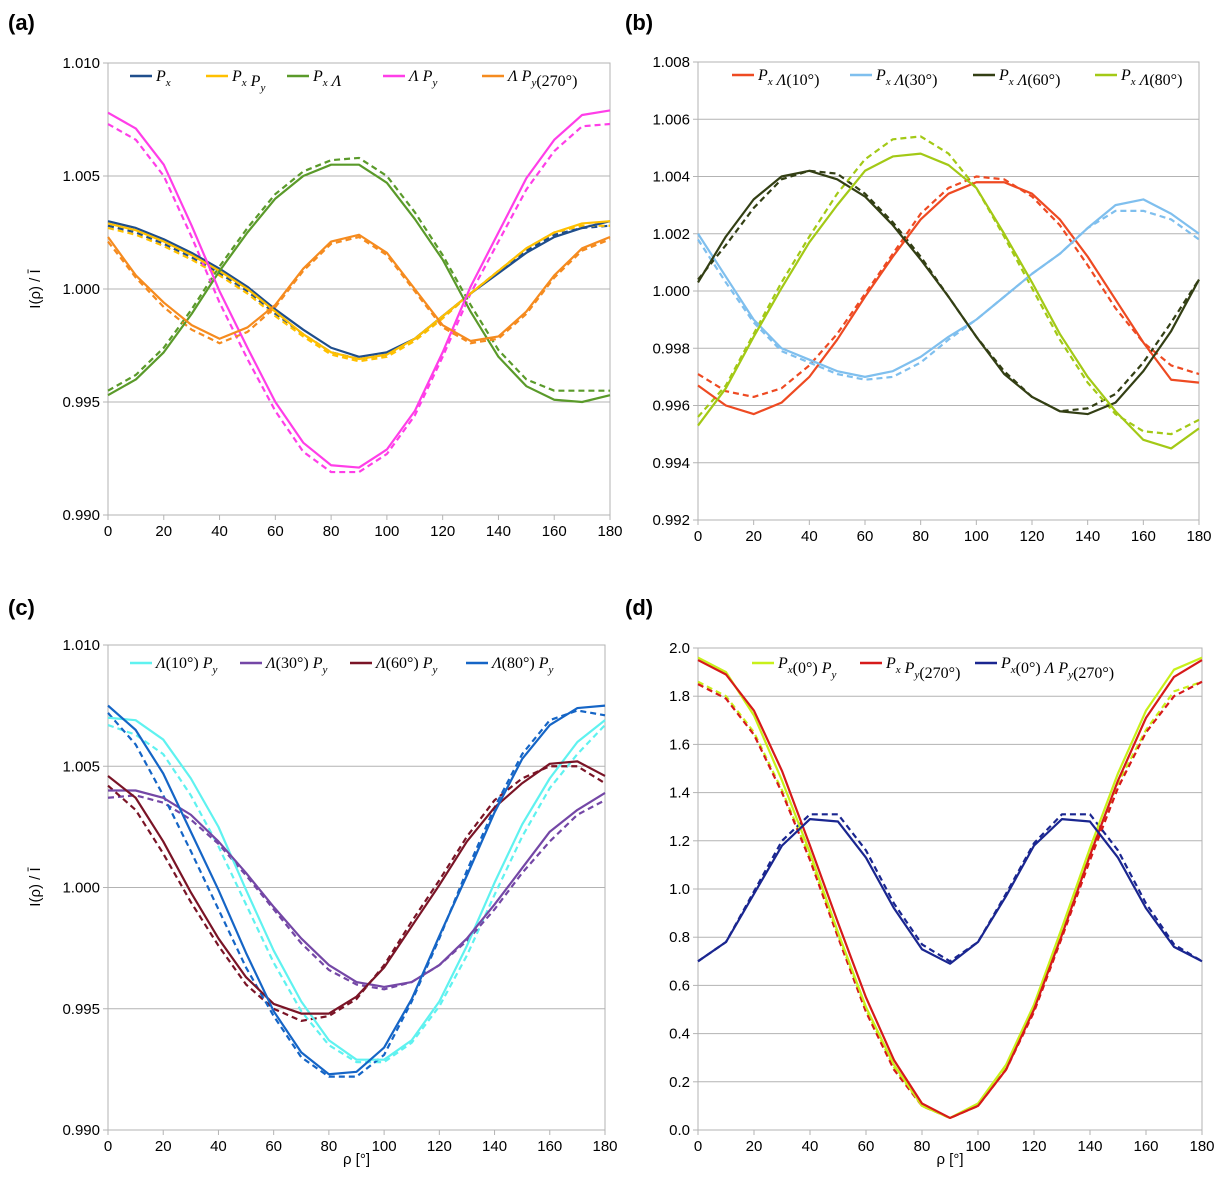  Describe the element at coordinates (671, 62) in the screenshot. I see `y-tick-label: 1.008` at that location.